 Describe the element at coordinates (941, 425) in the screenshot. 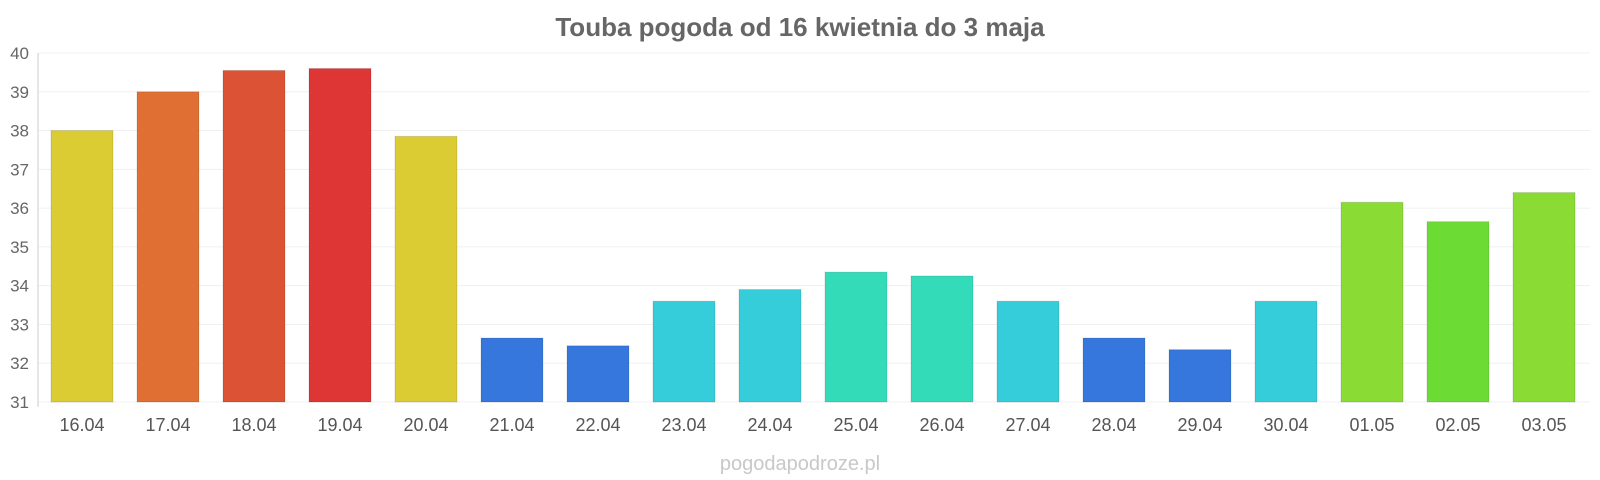

I see `x-tick-label: 26.04` at that location.